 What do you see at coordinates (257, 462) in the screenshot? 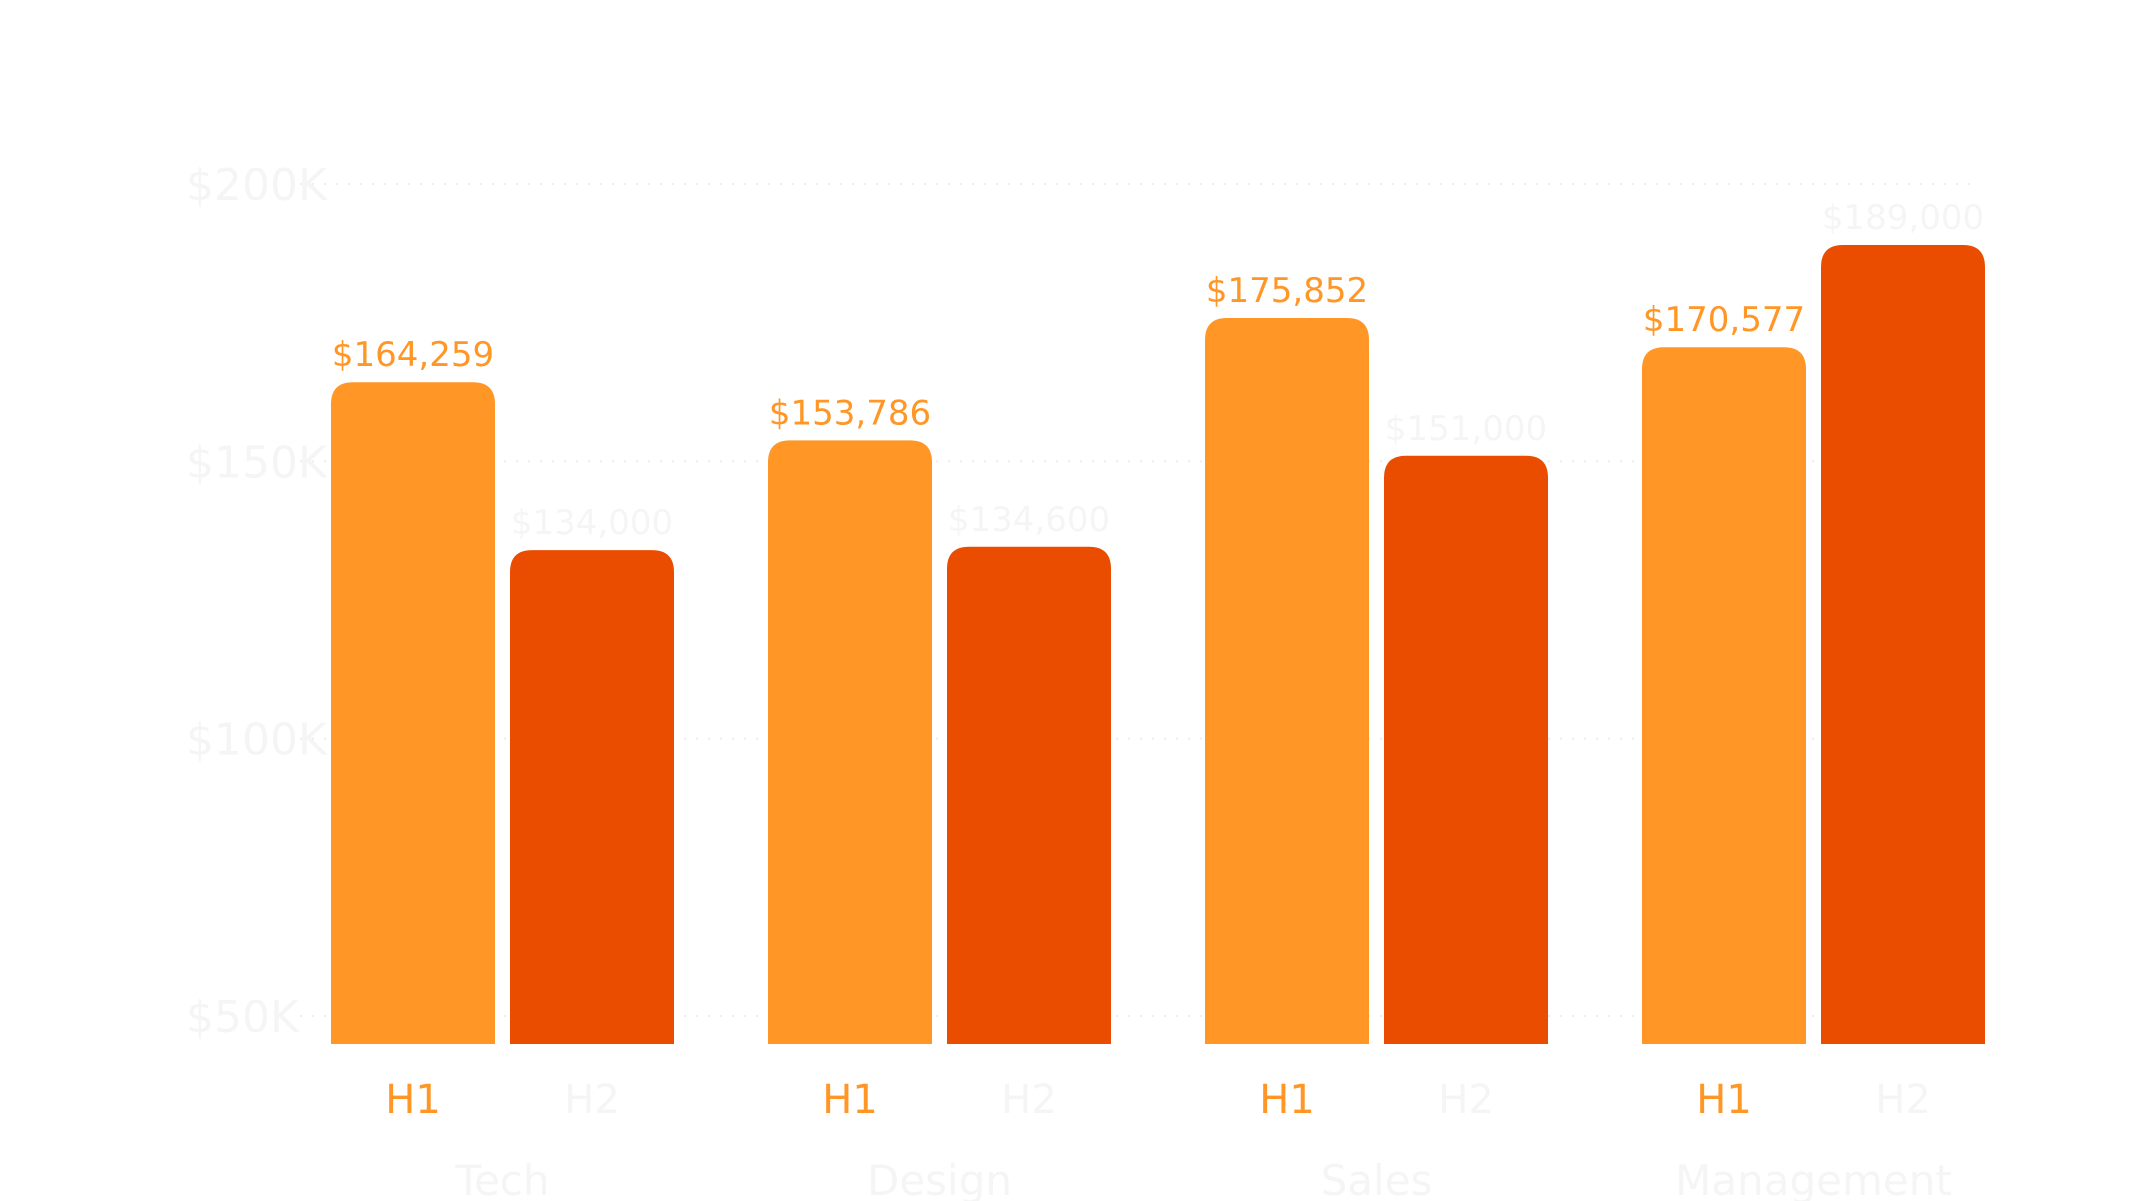
I see `y-tick-label: $150K` at bounding box center [257, 462].